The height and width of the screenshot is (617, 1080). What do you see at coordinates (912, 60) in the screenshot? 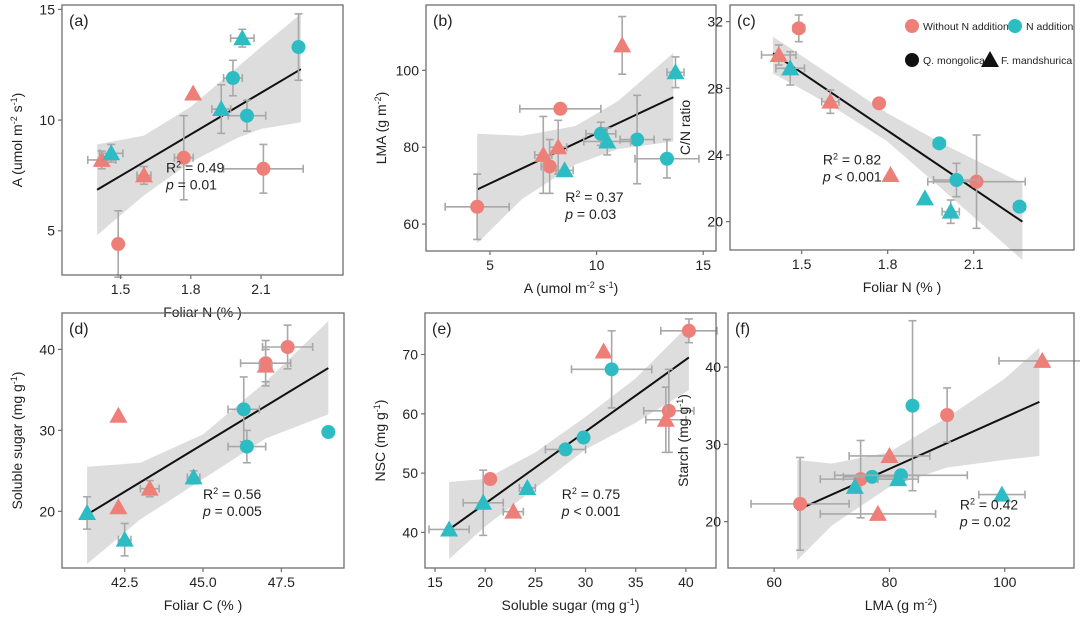
I see `legend-q-mongolica-marker` at bounding box center [912, 60].